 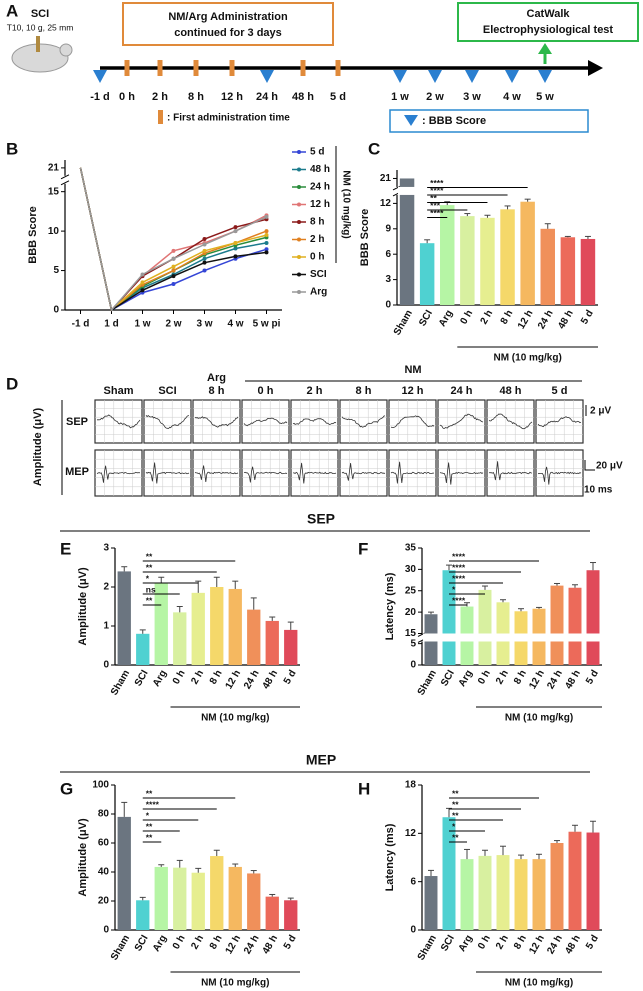 I want to click on x-tick-label: 4 w, so click(x=235, y=324).